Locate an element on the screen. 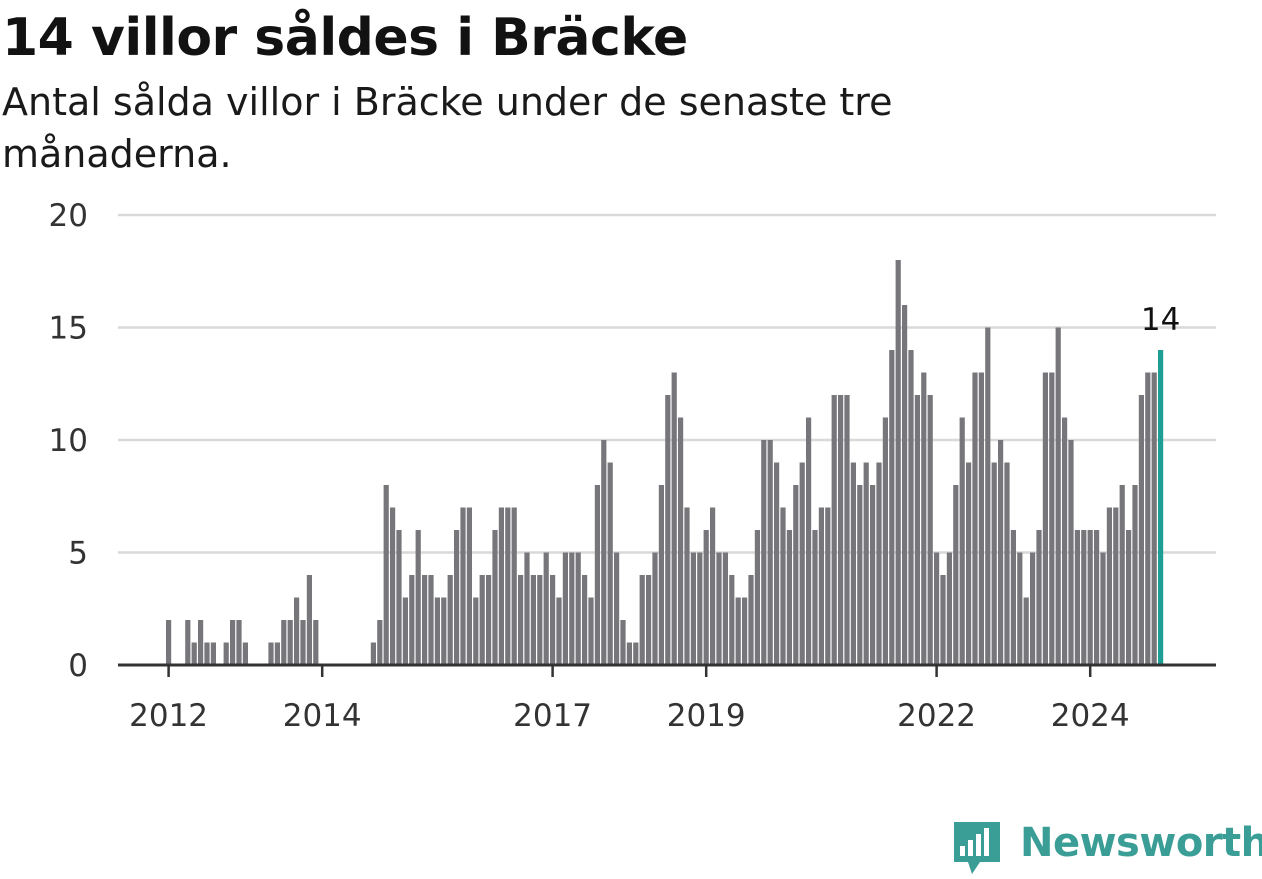 The width and height of the screenshot is (1262, 879). x-axis is located at coordinates (667, 670).